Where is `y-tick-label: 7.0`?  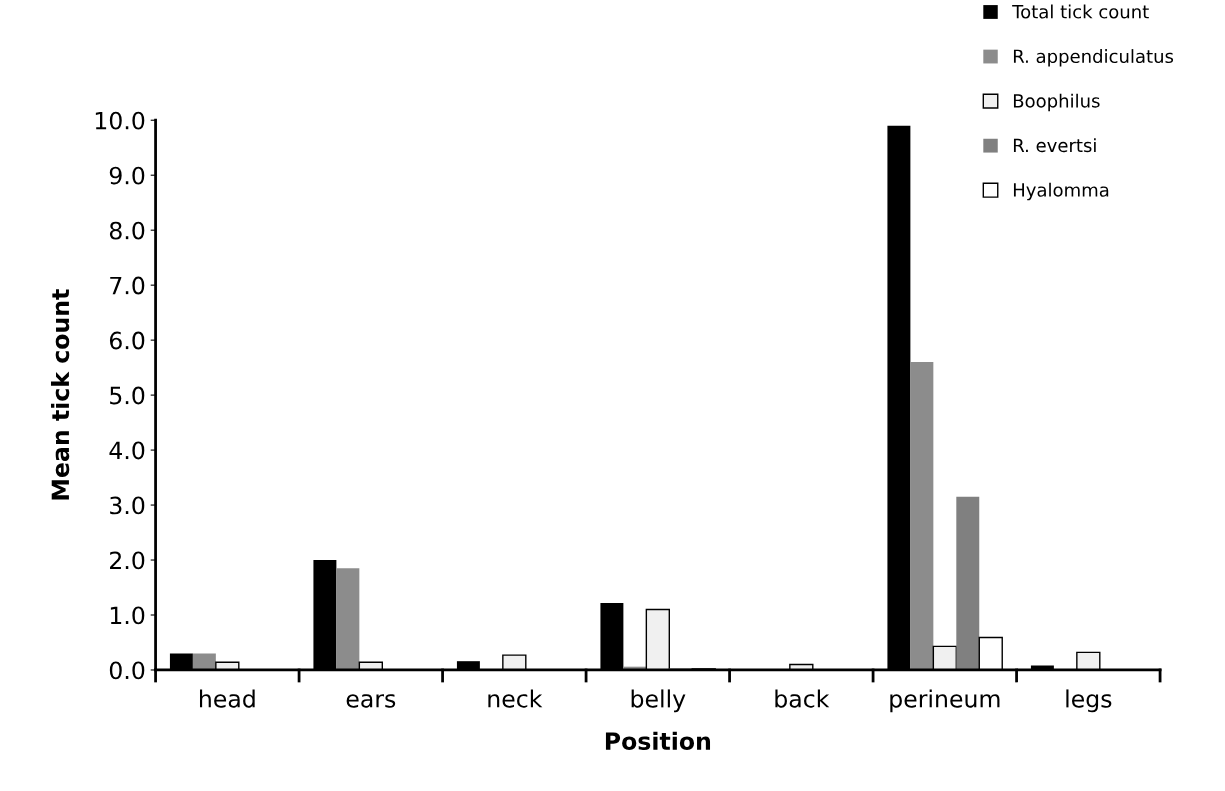 y-tick-label: 7.0 is located at coordinates (127, 285).